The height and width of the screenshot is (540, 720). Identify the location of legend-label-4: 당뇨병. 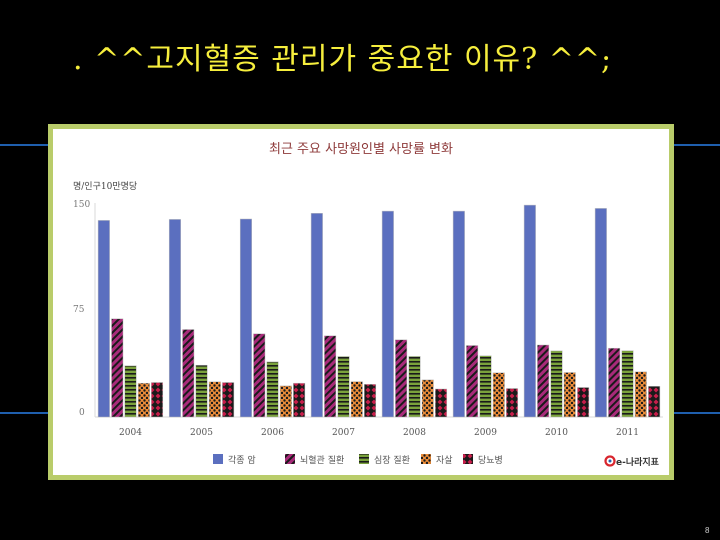
(490, 460).